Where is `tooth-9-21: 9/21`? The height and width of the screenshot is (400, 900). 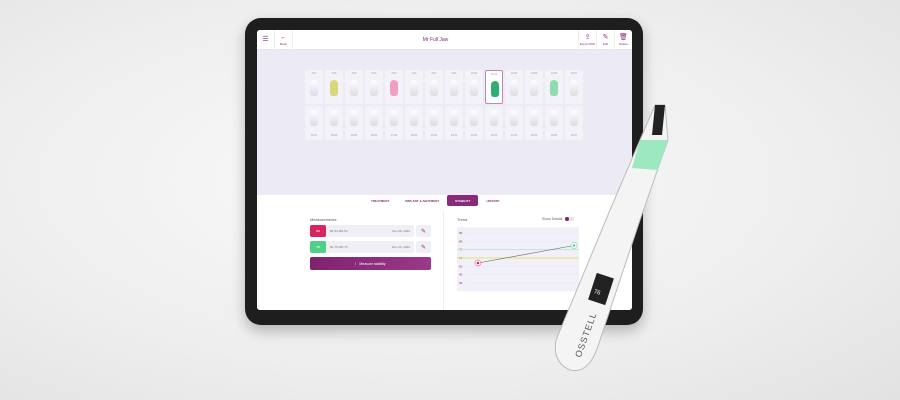 tooth-9-21: 9/21 is located at coordinates (454, 87).